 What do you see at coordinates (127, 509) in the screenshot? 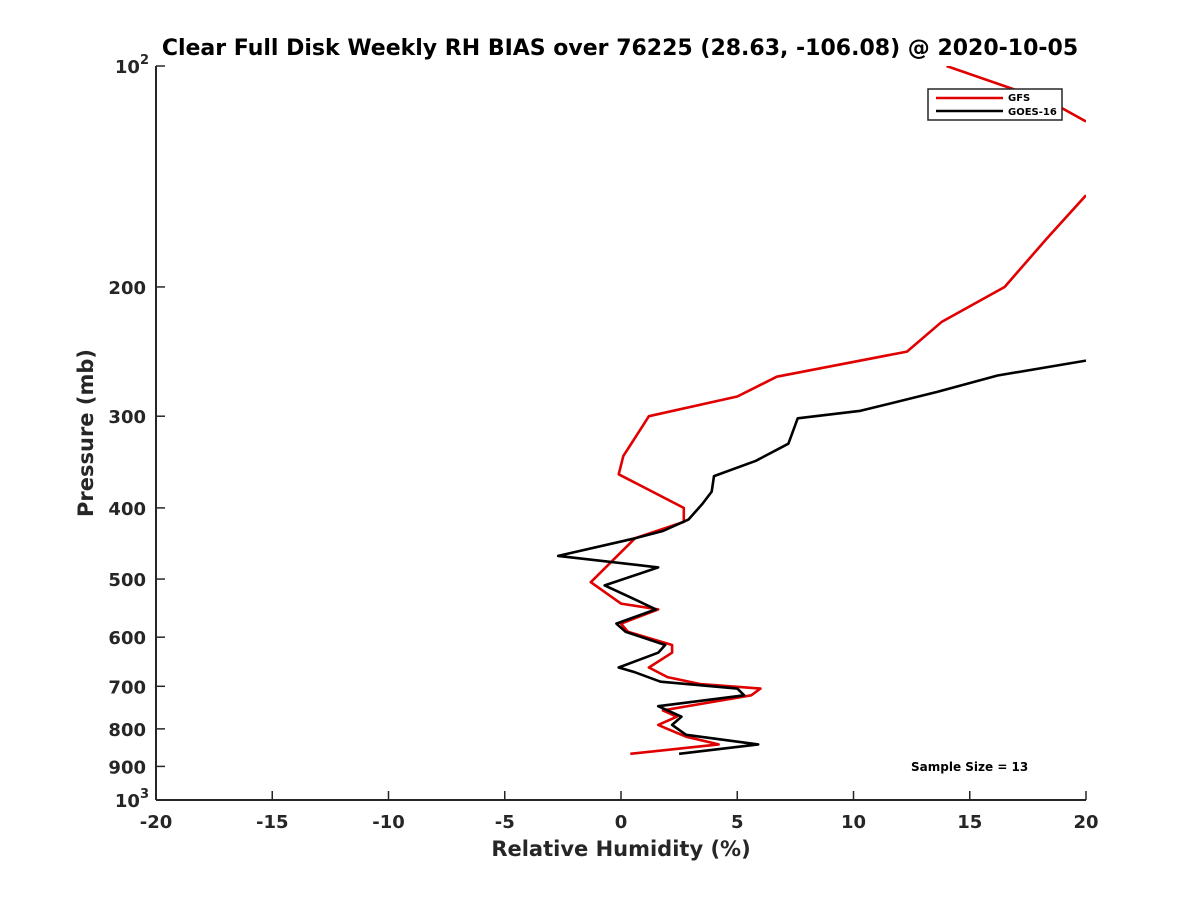
I see `y-tick-label: 400` at bounding box center [127, 509].